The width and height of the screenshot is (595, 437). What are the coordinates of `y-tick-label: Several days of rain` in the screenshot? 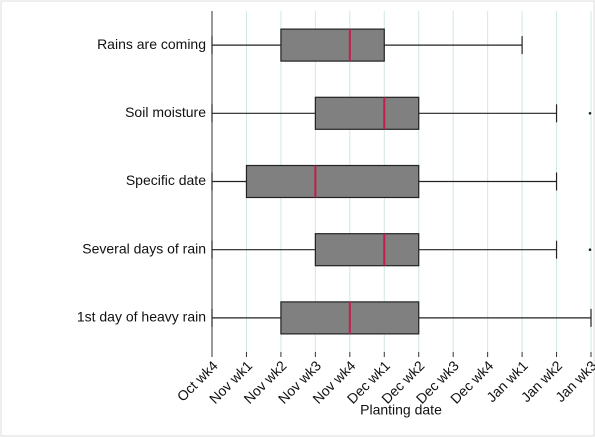 It's located at (144, 248).